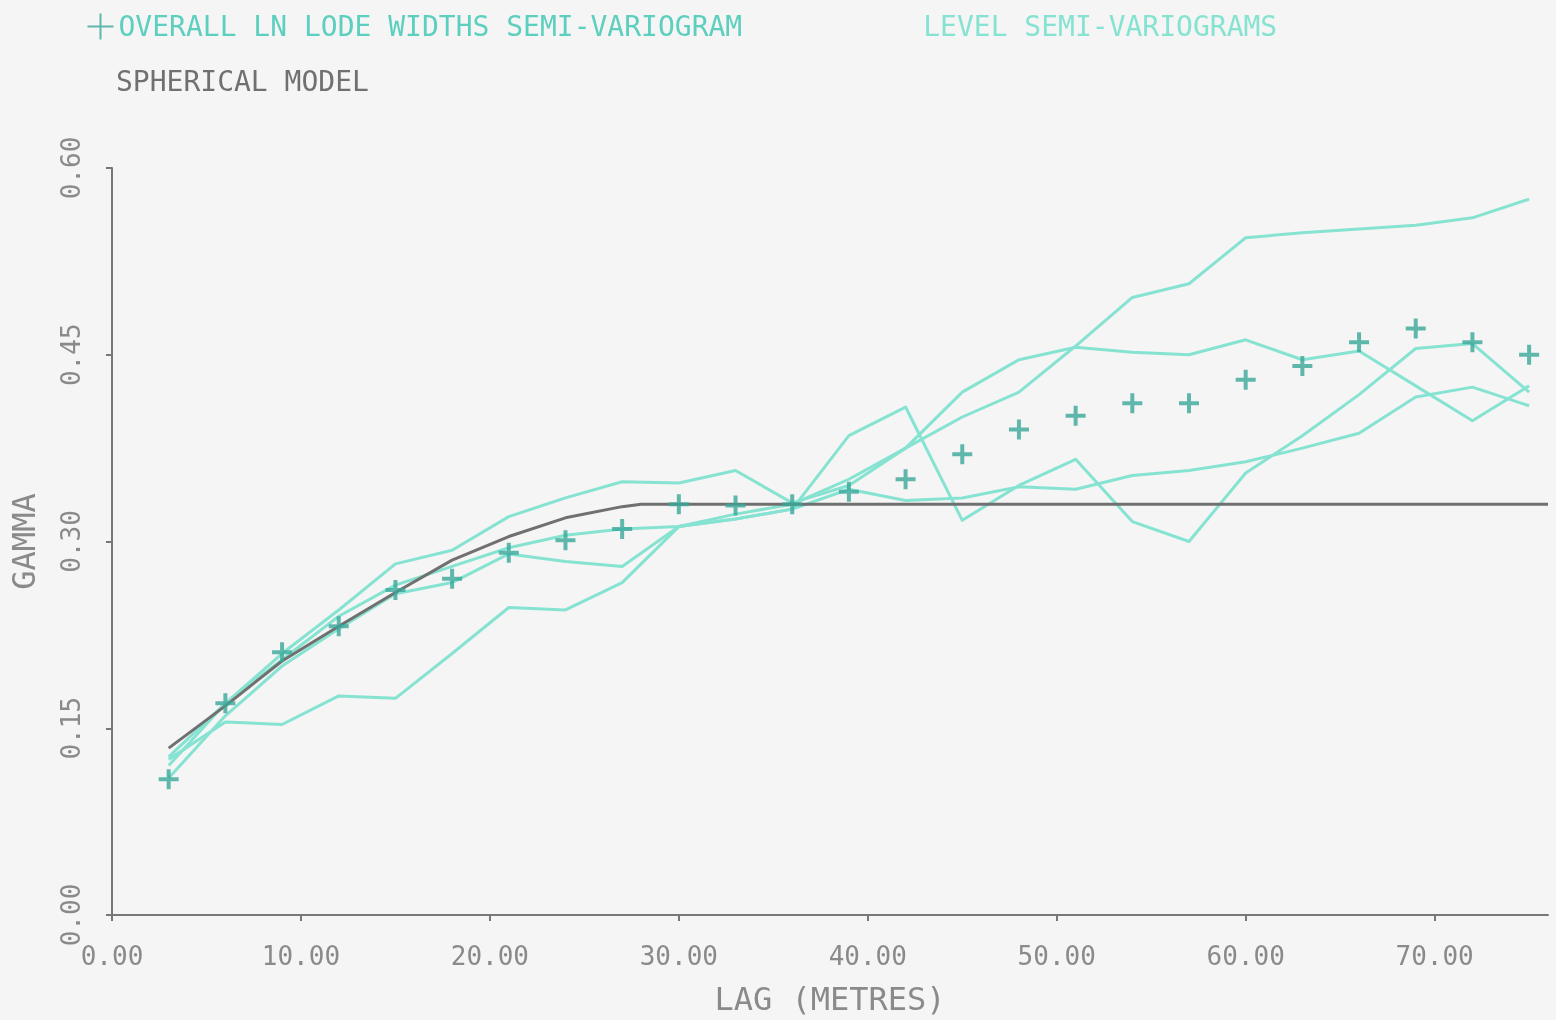 The image size is (1556, 1020). I want to click on x-tick-label: 70.00, so click(1434, 956).